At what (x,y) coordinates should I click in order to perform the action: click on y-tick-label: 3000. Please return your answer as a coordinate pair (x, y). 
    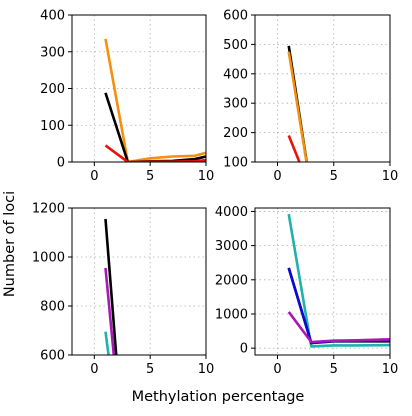
    Looking at the image, I should click on (231, 246).